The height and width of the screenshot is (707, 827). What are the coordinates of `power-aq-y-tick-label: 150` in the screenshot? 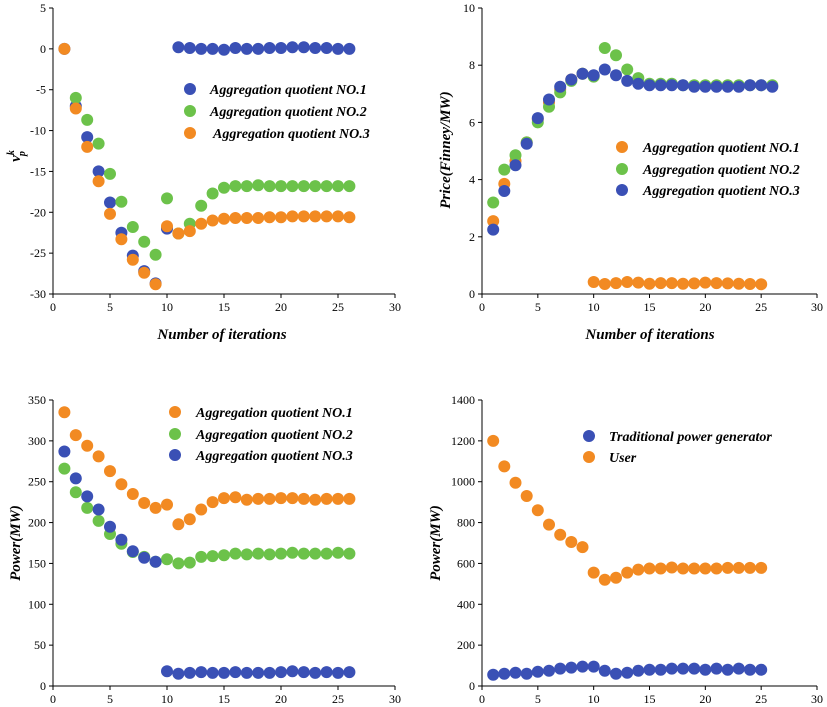 It's located at (37, 563).